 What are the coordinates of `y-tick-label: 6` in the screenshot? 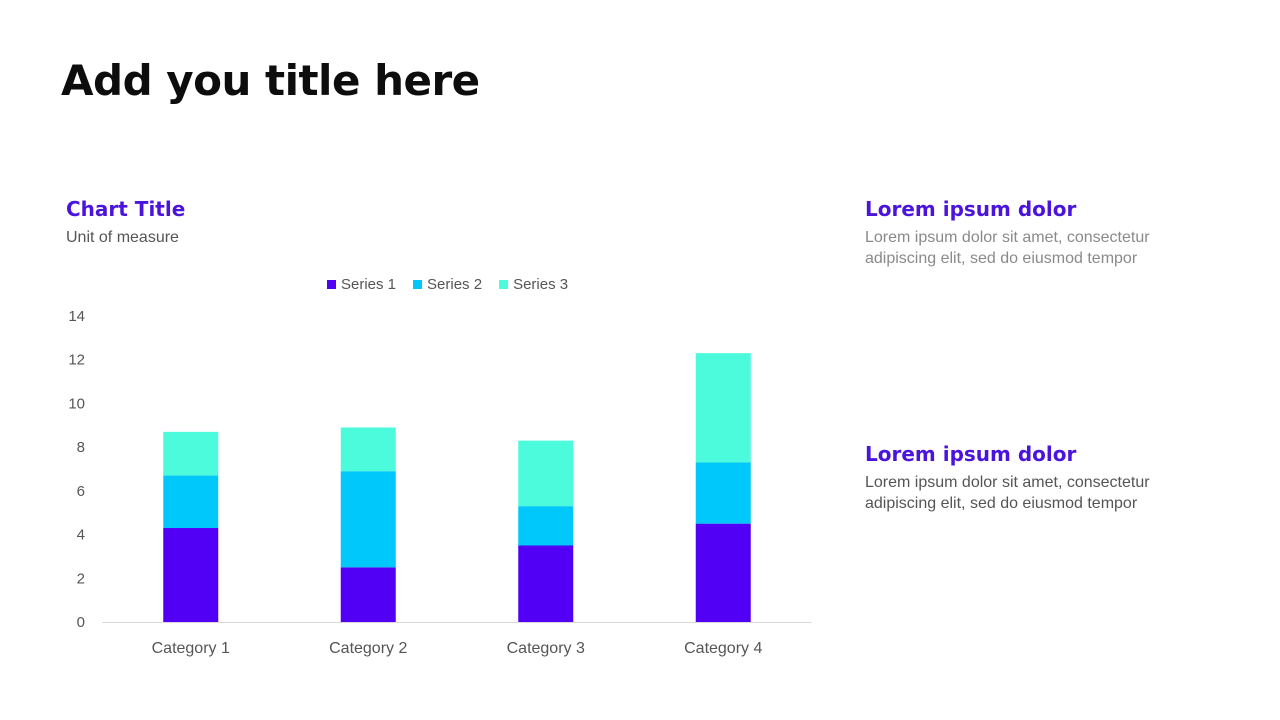 It's located at (81, 491).